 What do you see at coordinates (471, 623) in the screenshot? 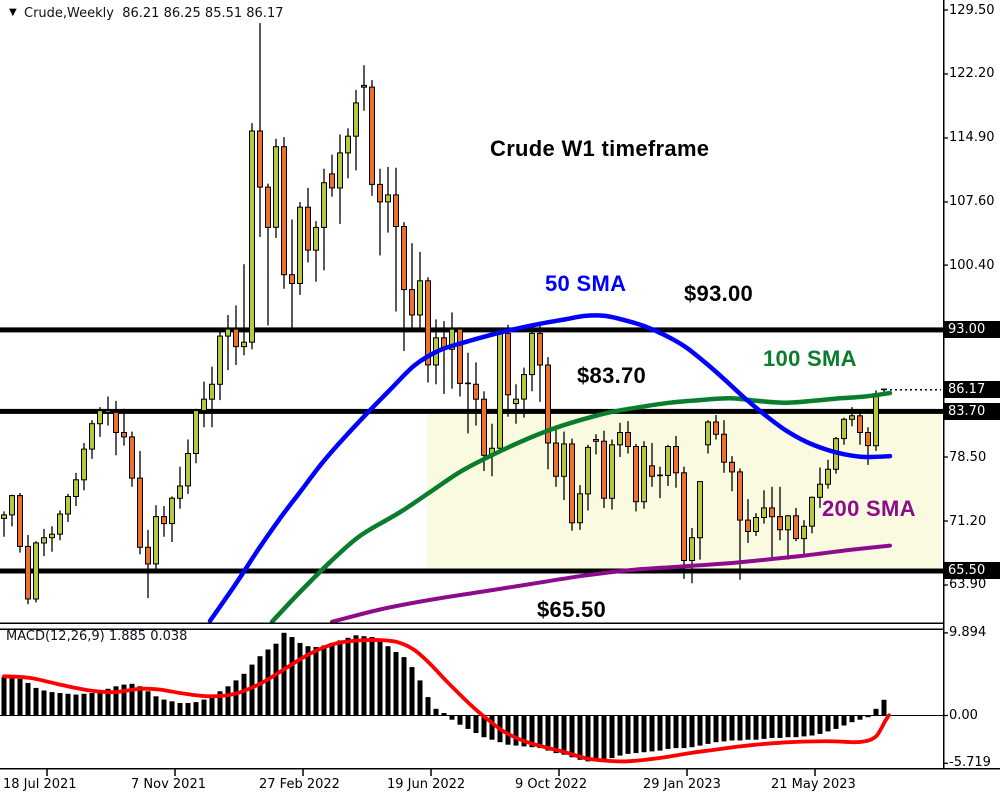
I see `panel-separator` at bounding box center [471, 623].